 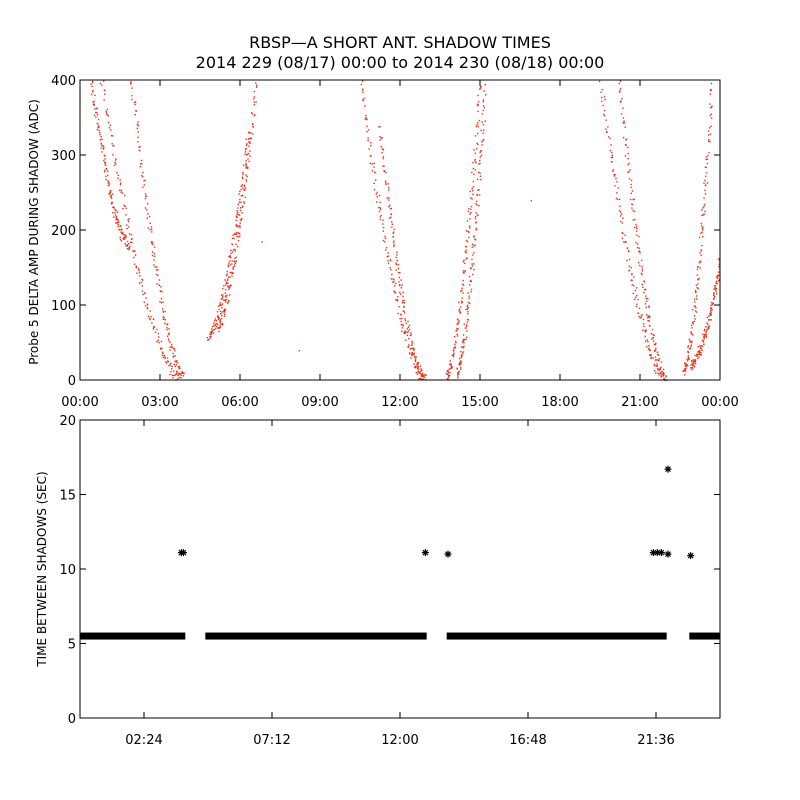 I want to click on time-between-shadows-y-axis-label: TIME BETWEEN SHADOWS (SEC), so click(x=42, y=569).